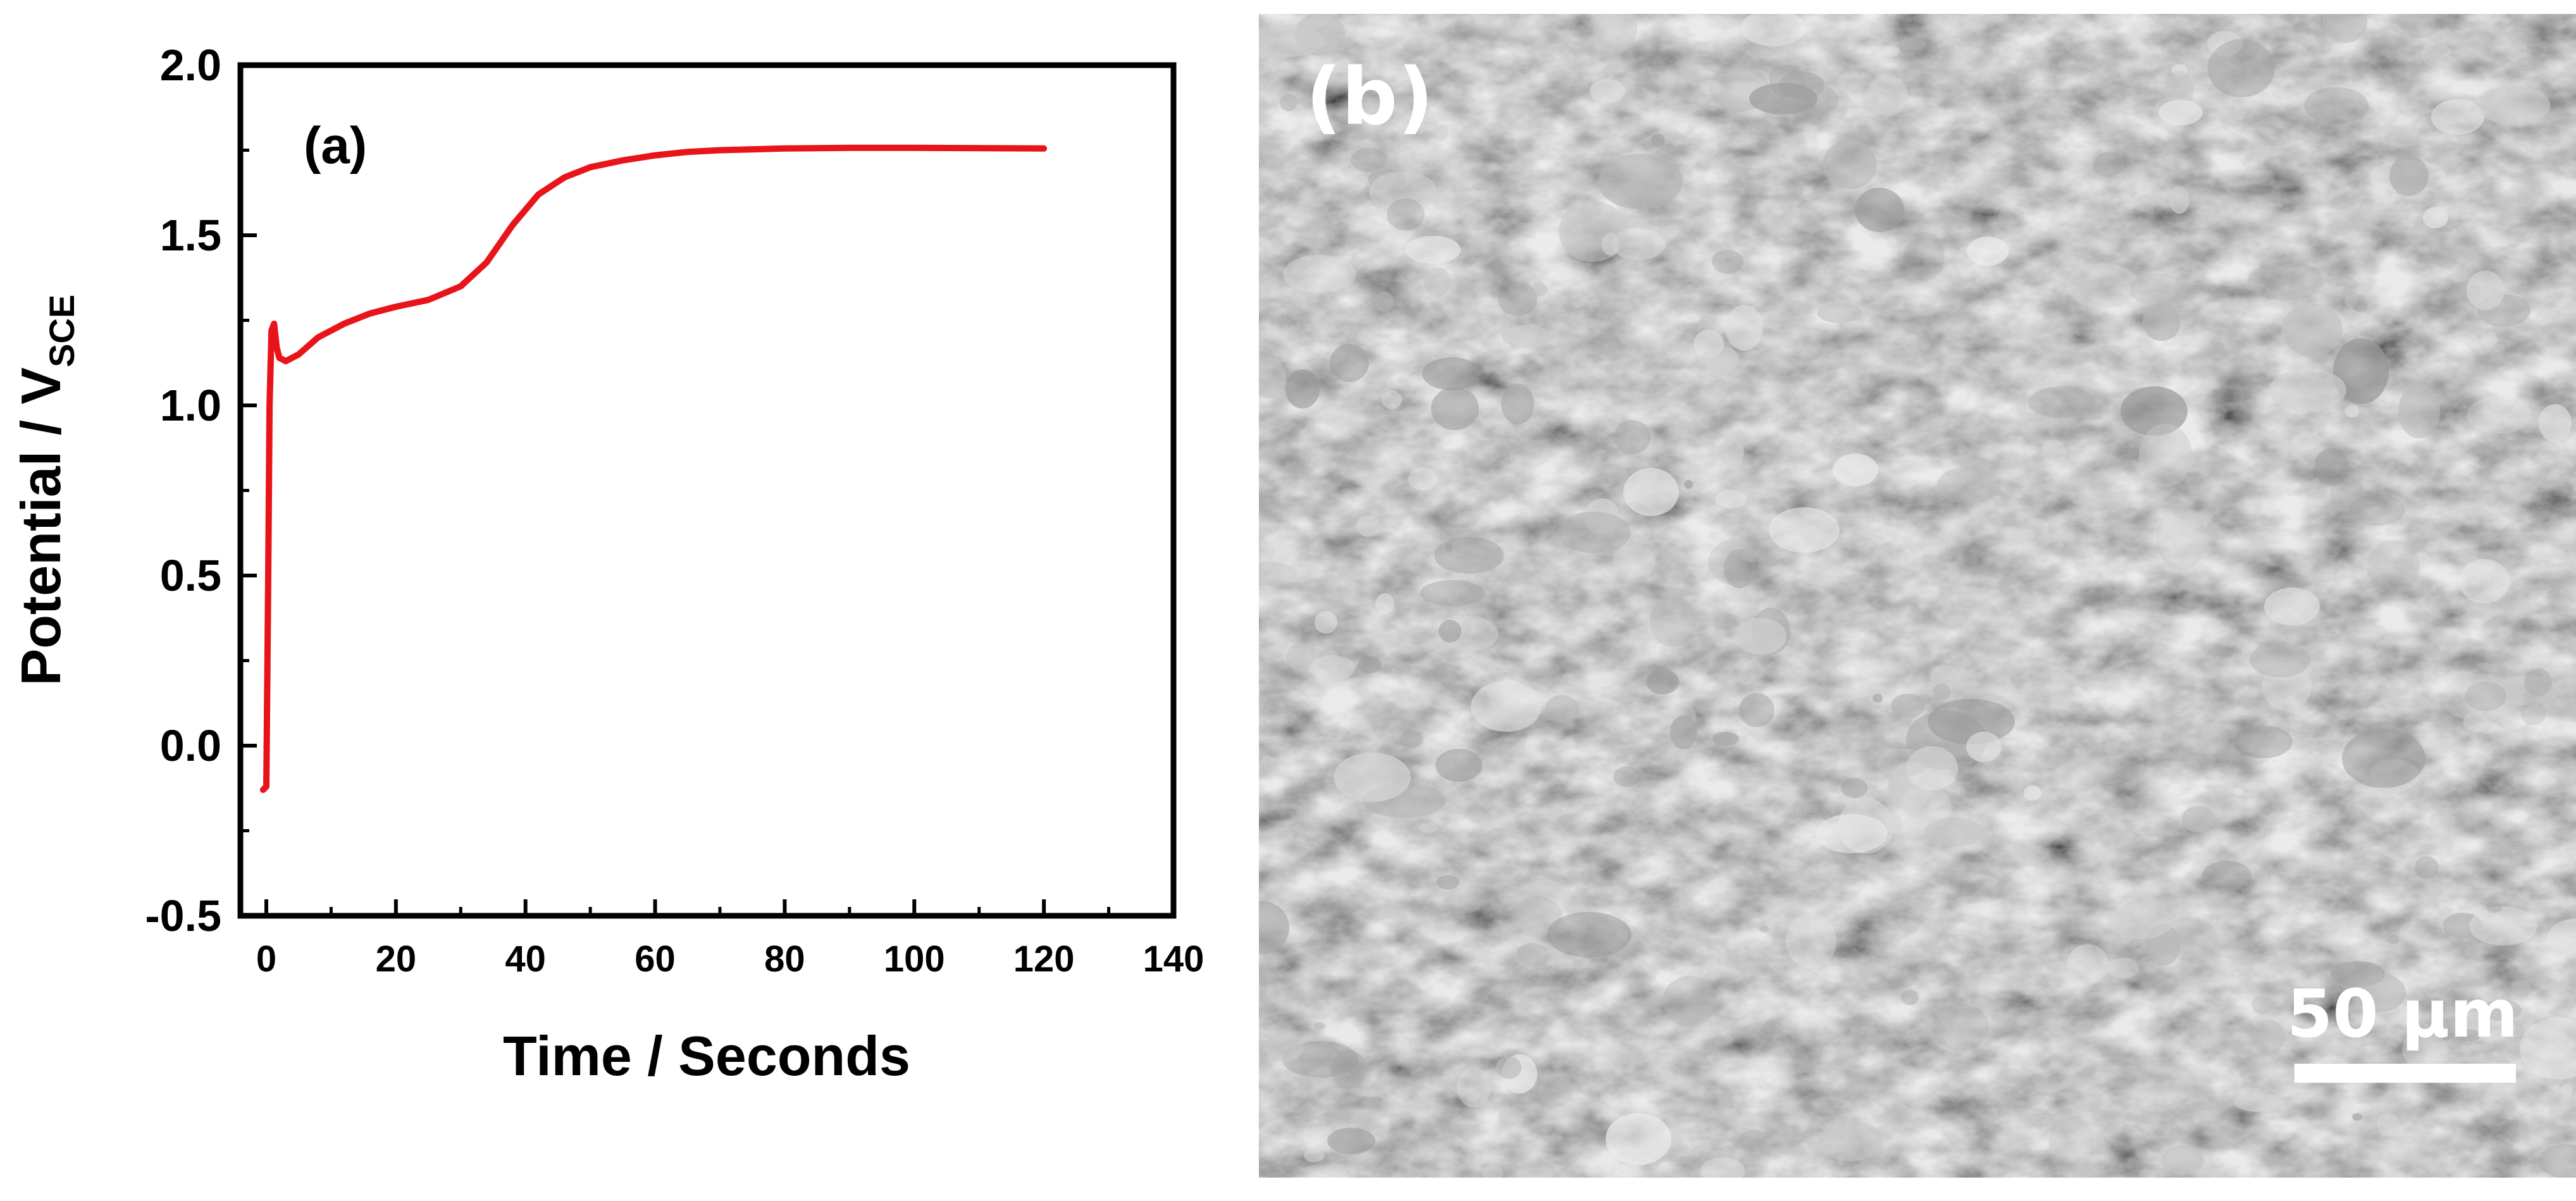  What do you see at coordinates (62, 331) in the screenshot?
I see `y-axis-label-subscript: SCE` at bounding box center [62, 331].